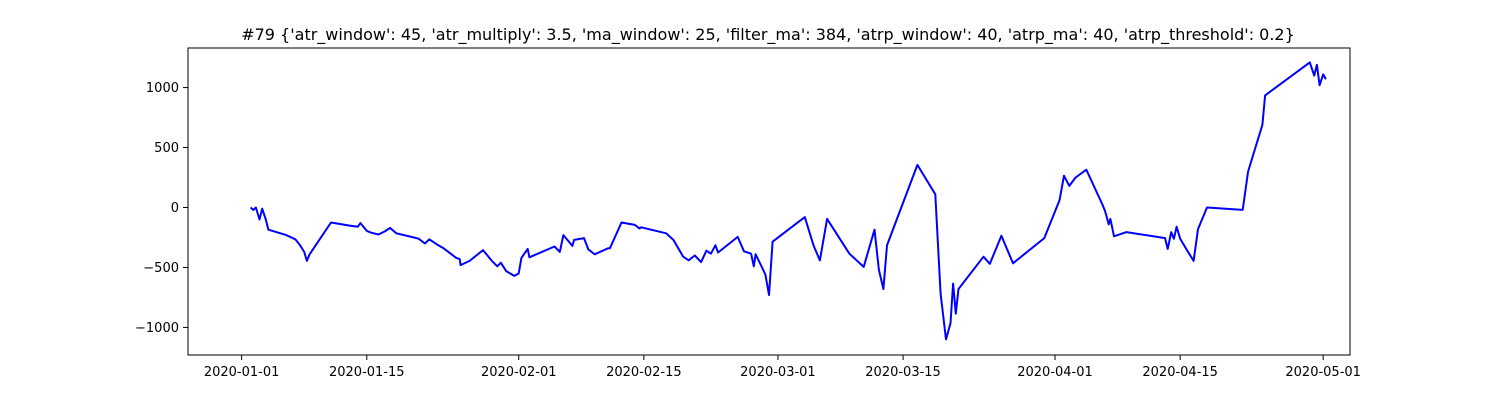 This screenshot has height=400, width=1500. Describe the element at coordinates (242, 372) in the screenshot. I see `x-tick-label: 2020-01-01` at that location.